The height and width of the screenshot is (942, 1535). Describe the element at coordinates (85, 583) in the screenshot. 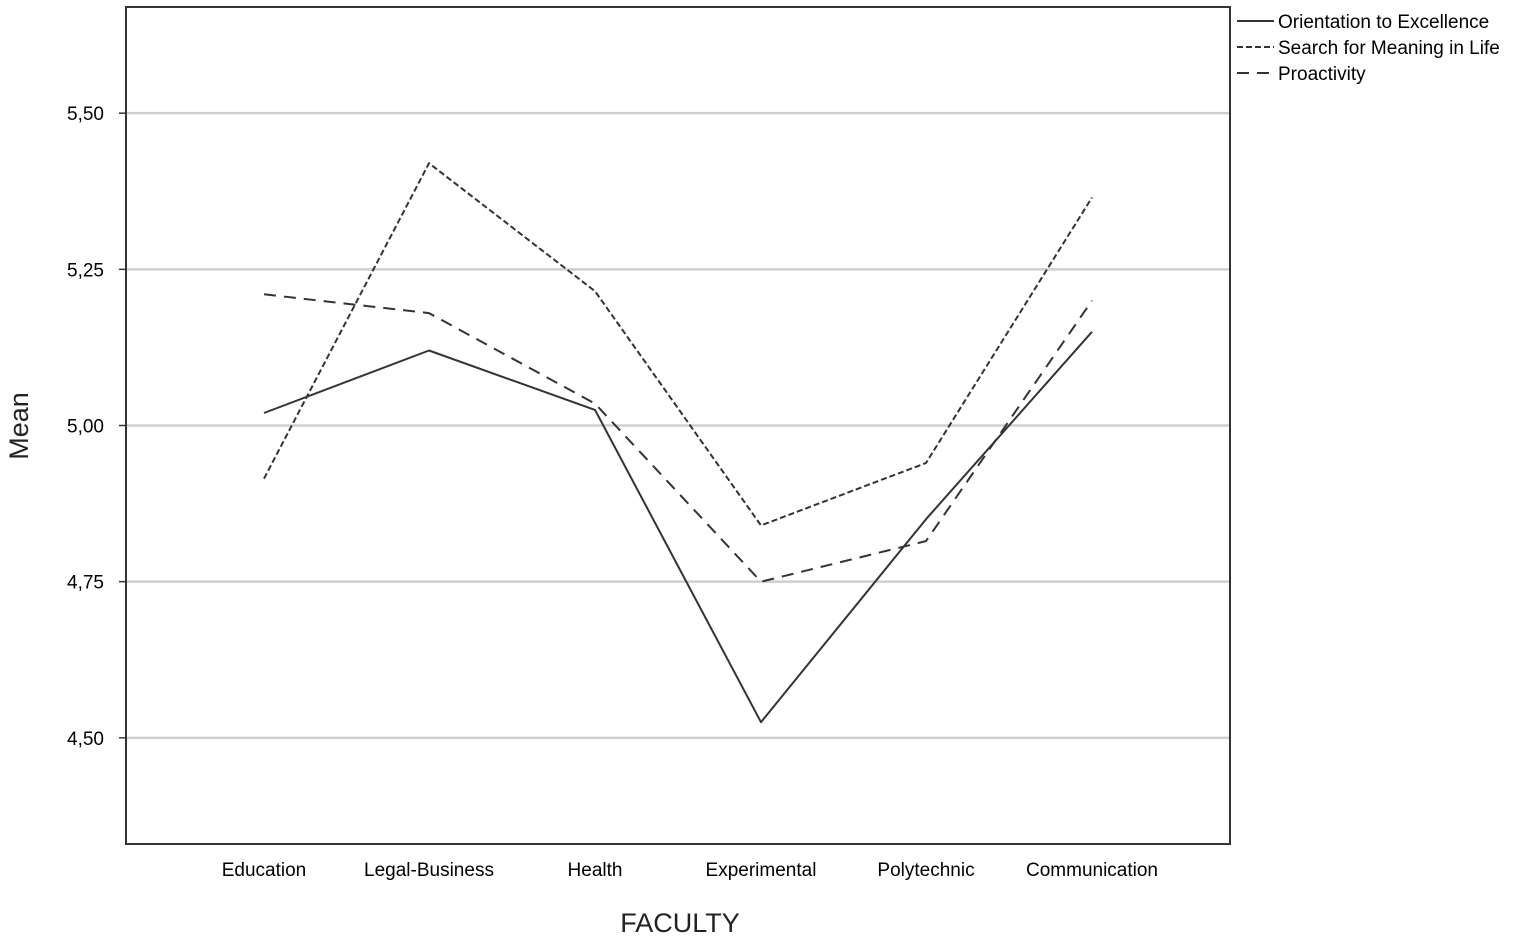

I see `y-tick-label: 4,75` at that location.